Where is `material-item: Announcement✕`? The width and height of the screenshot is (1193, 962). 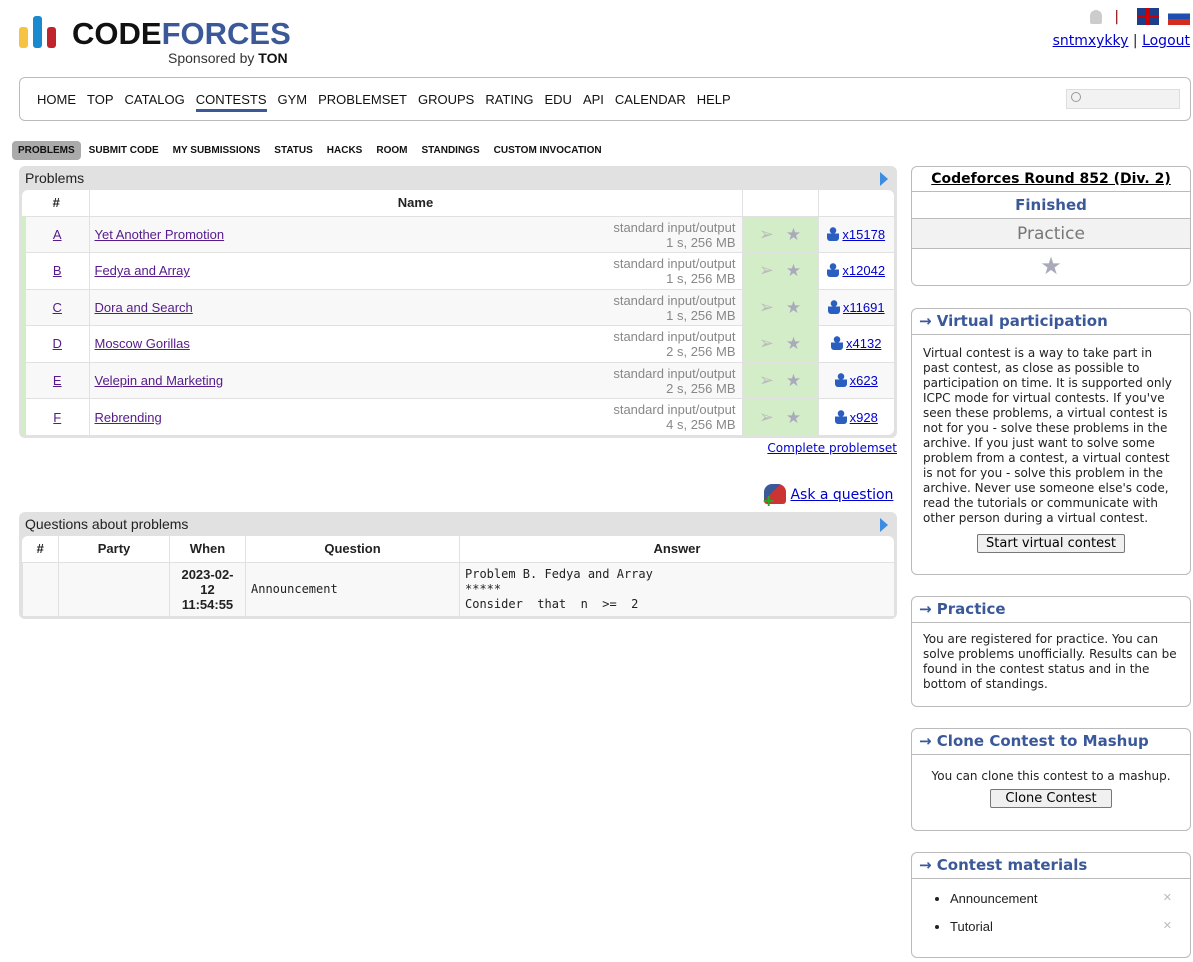
material-item: Announcement✕ is located at coordinates (1070, 905).